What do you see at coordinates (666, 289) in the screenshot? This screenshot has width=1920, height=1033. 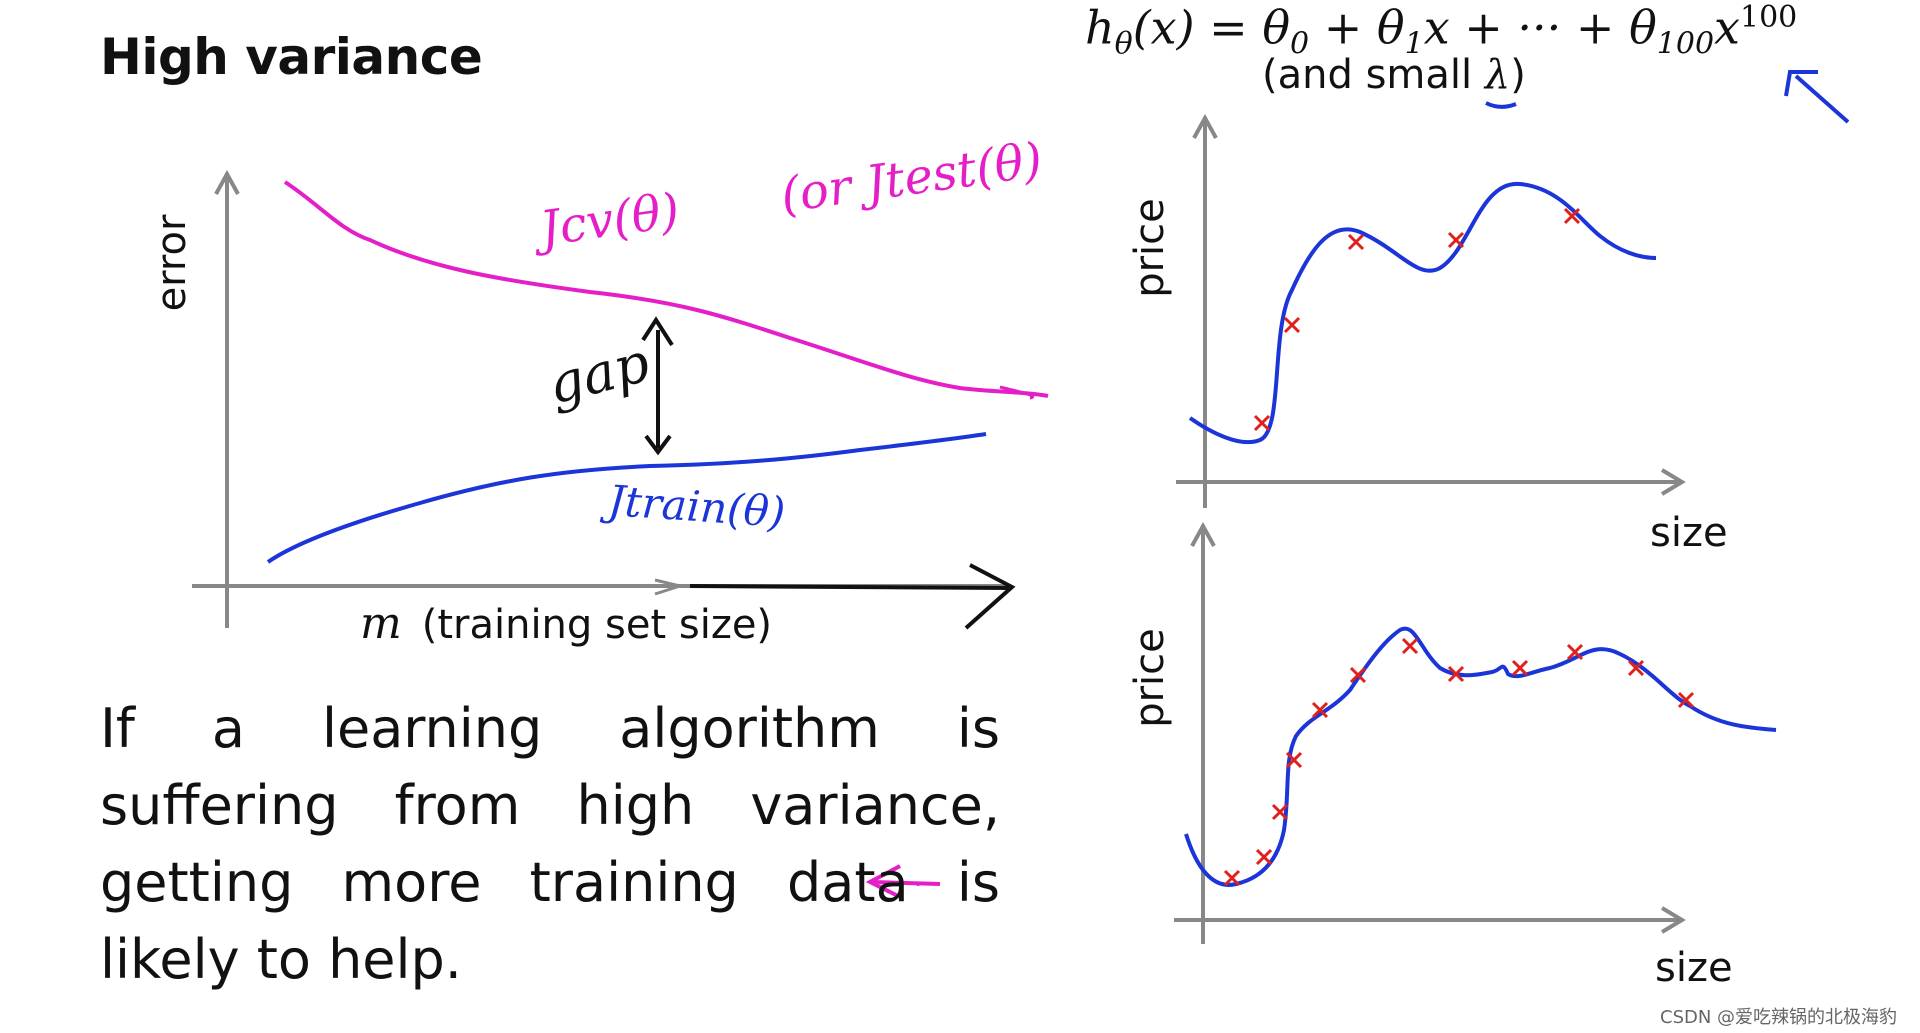 I see `jcv-curve` at bounding box center [666, 289].